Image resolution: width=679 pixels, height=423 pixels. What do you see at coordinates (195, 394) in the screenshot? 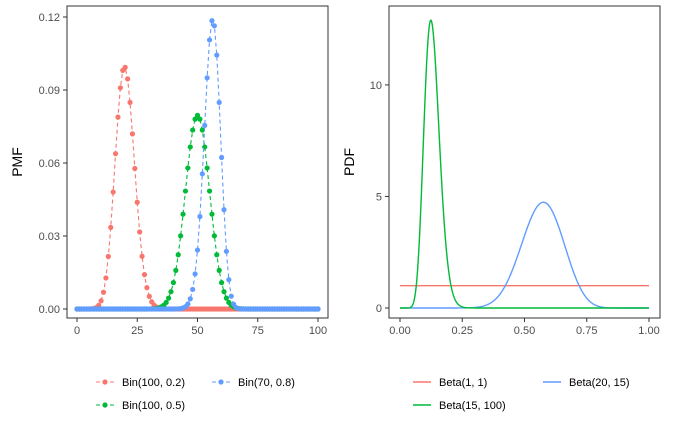
I see `legend-pmf: Bin(100, 0.2) Bin(70, 0.8) Bin(100, 0.5)` at bounding box center [195, 394].